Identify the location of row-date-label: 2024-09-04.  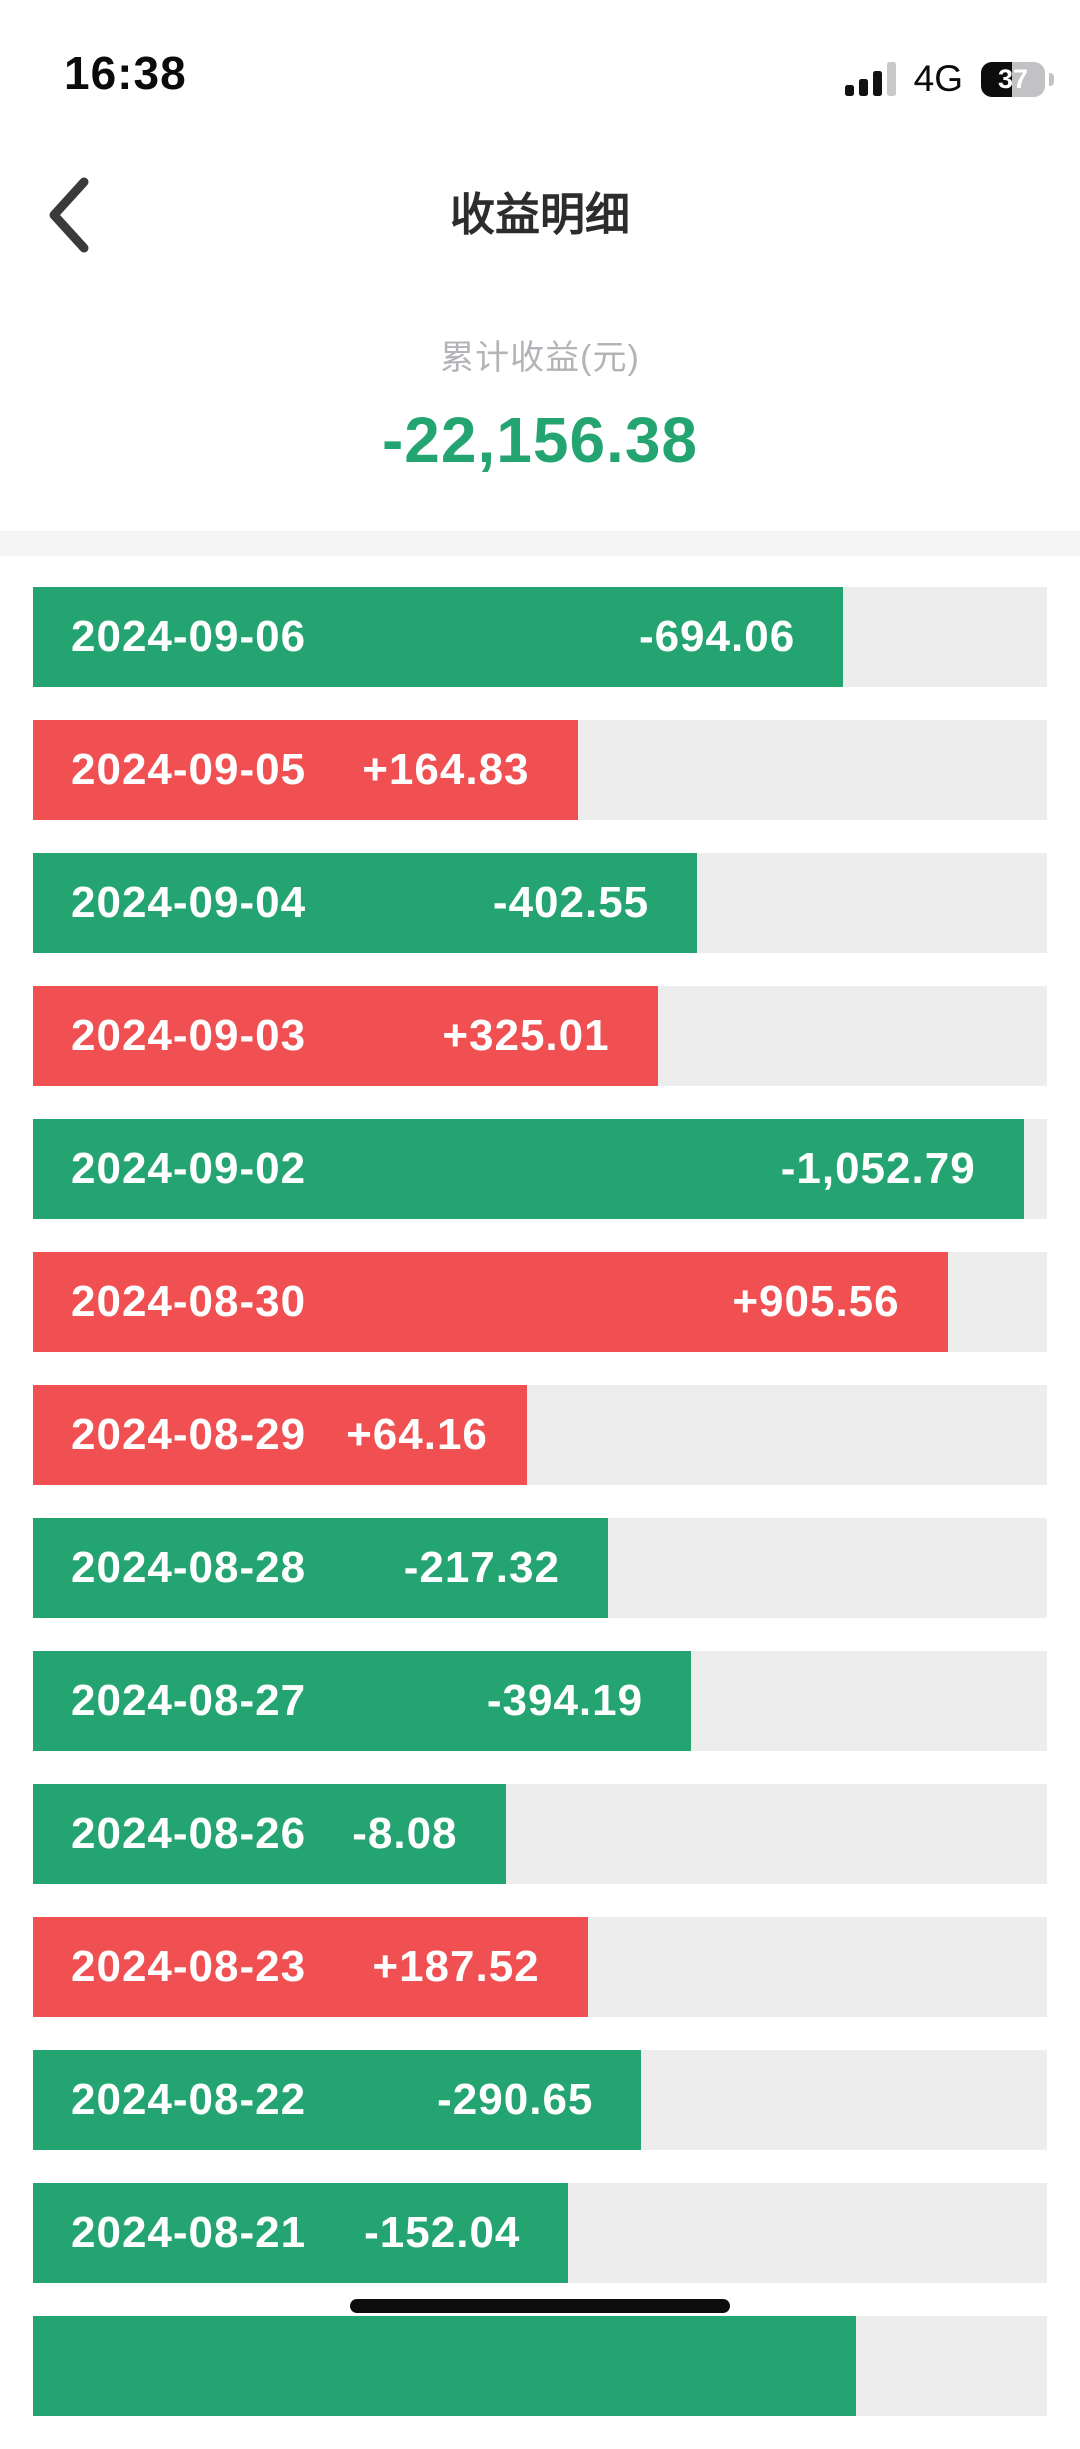
(189, 902).